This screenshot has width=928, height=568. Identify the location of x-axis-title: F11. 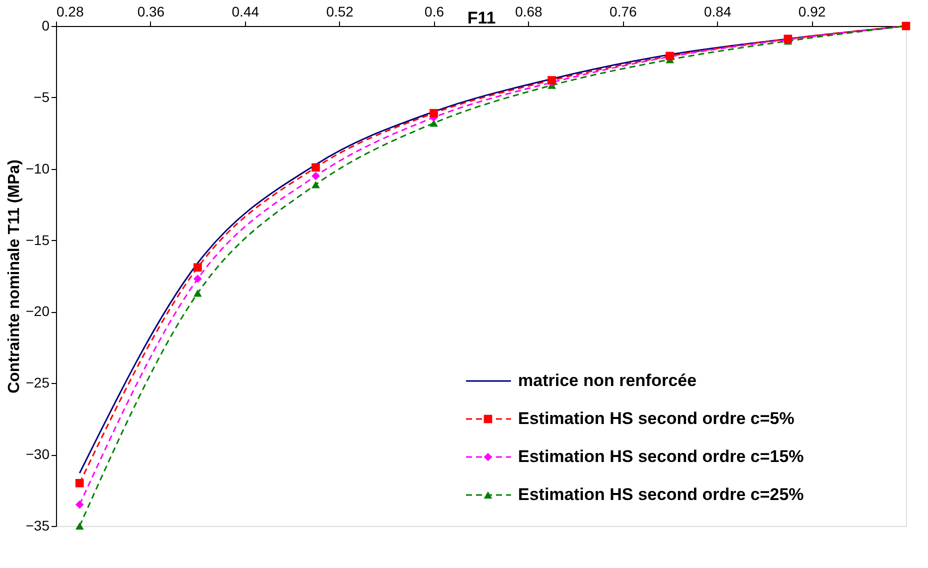
(481, 18).